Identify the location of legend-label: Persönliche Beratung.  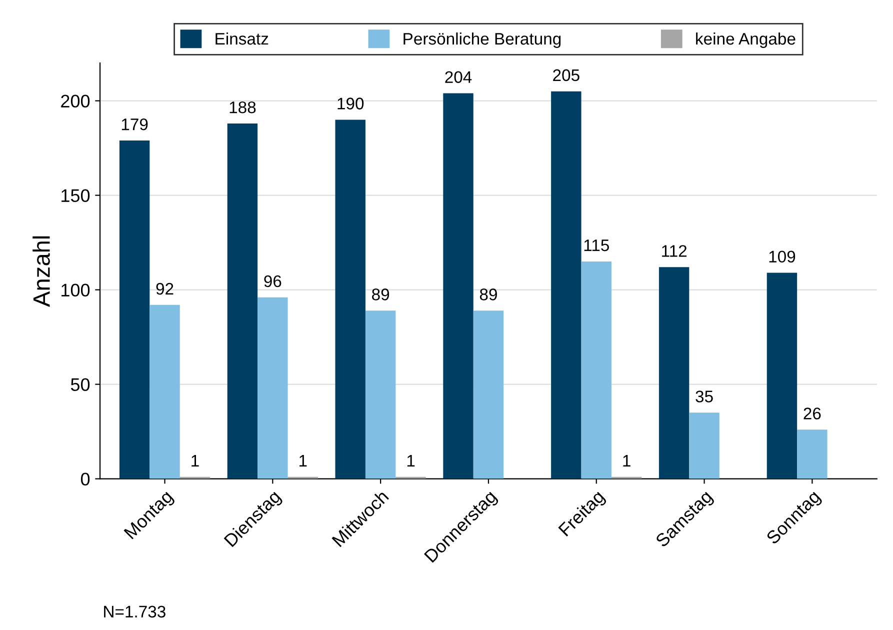
(482, 40).